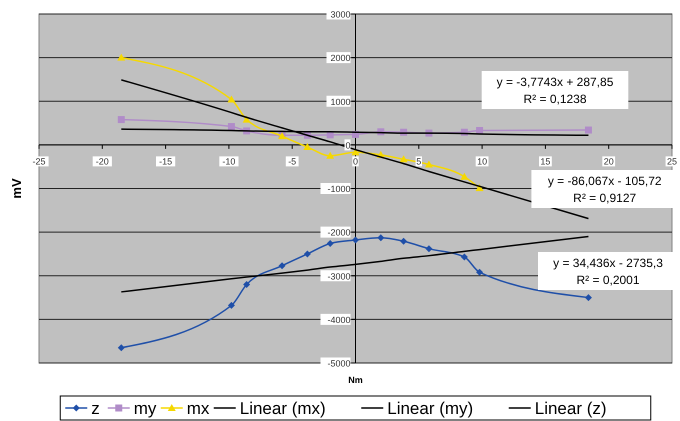 The image size is (680, 421). Describe the element at coordinates (340, 101) in the screenshot. I see `y-tick-label: 1000` at that location.